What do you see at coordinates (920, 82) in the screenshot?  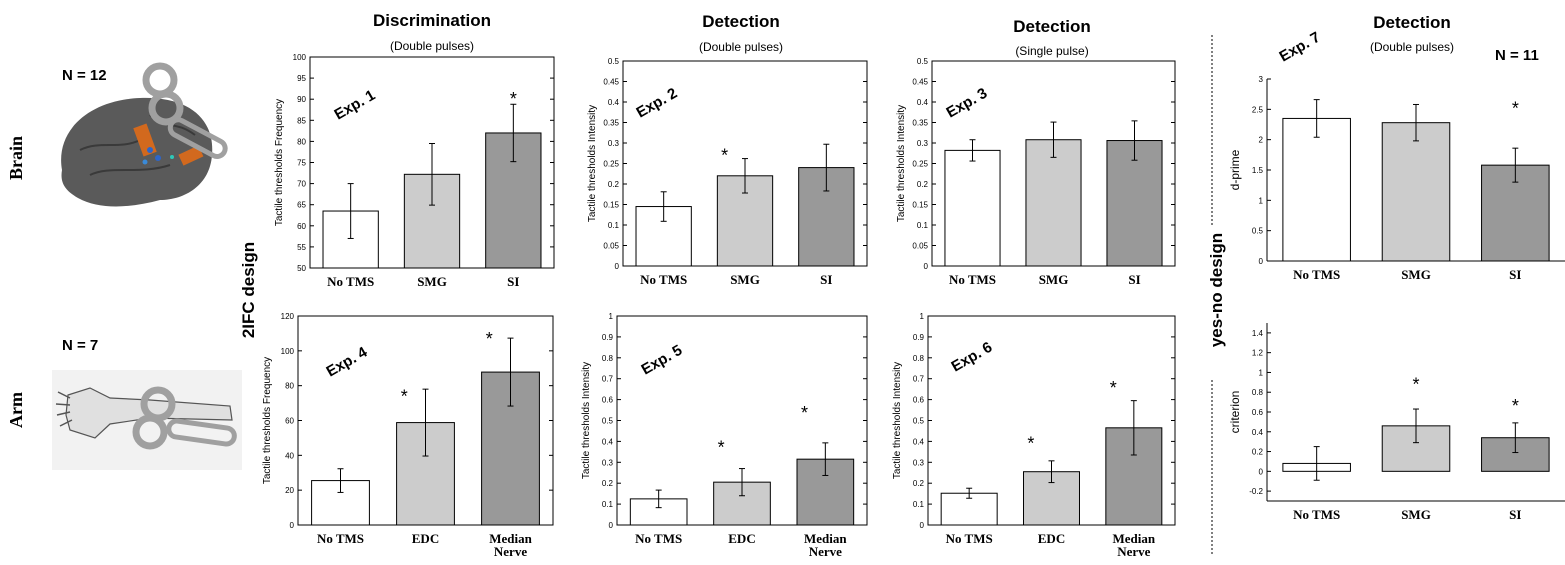 I see `y-tick-label: 0.45` at bounding box center [920, 82].